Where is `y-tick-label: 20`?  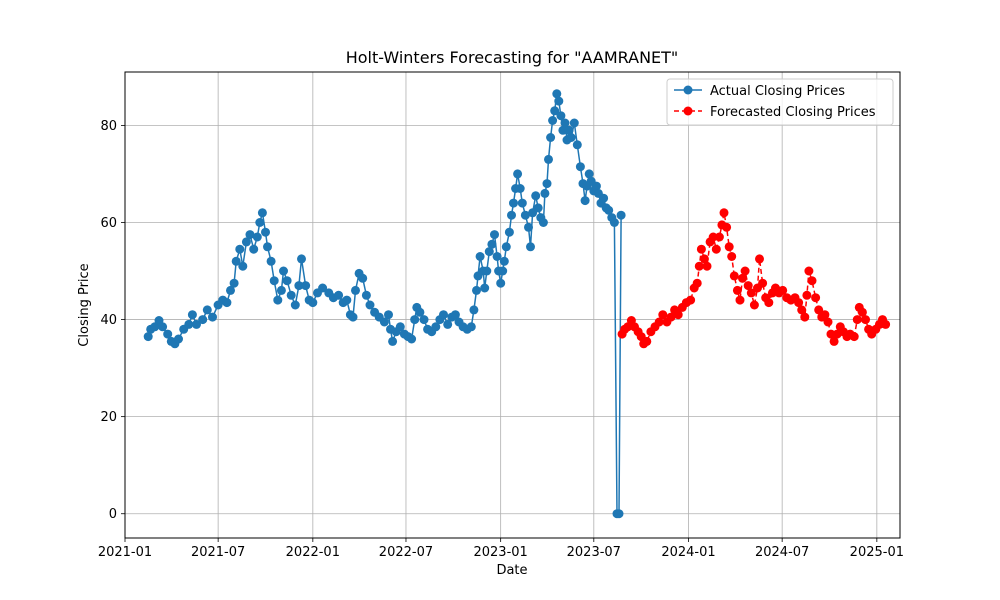
y-tick-label: 20 is located at coordinates (108, 417).